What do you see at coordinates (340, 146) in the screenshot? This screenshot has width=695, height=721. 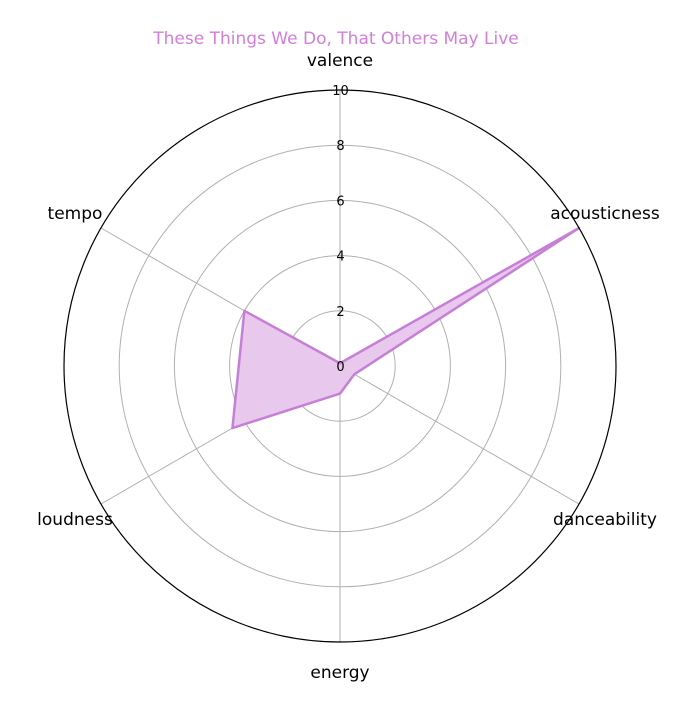 I see `radial-tick-8: 8` at bounding box center [340, 146].